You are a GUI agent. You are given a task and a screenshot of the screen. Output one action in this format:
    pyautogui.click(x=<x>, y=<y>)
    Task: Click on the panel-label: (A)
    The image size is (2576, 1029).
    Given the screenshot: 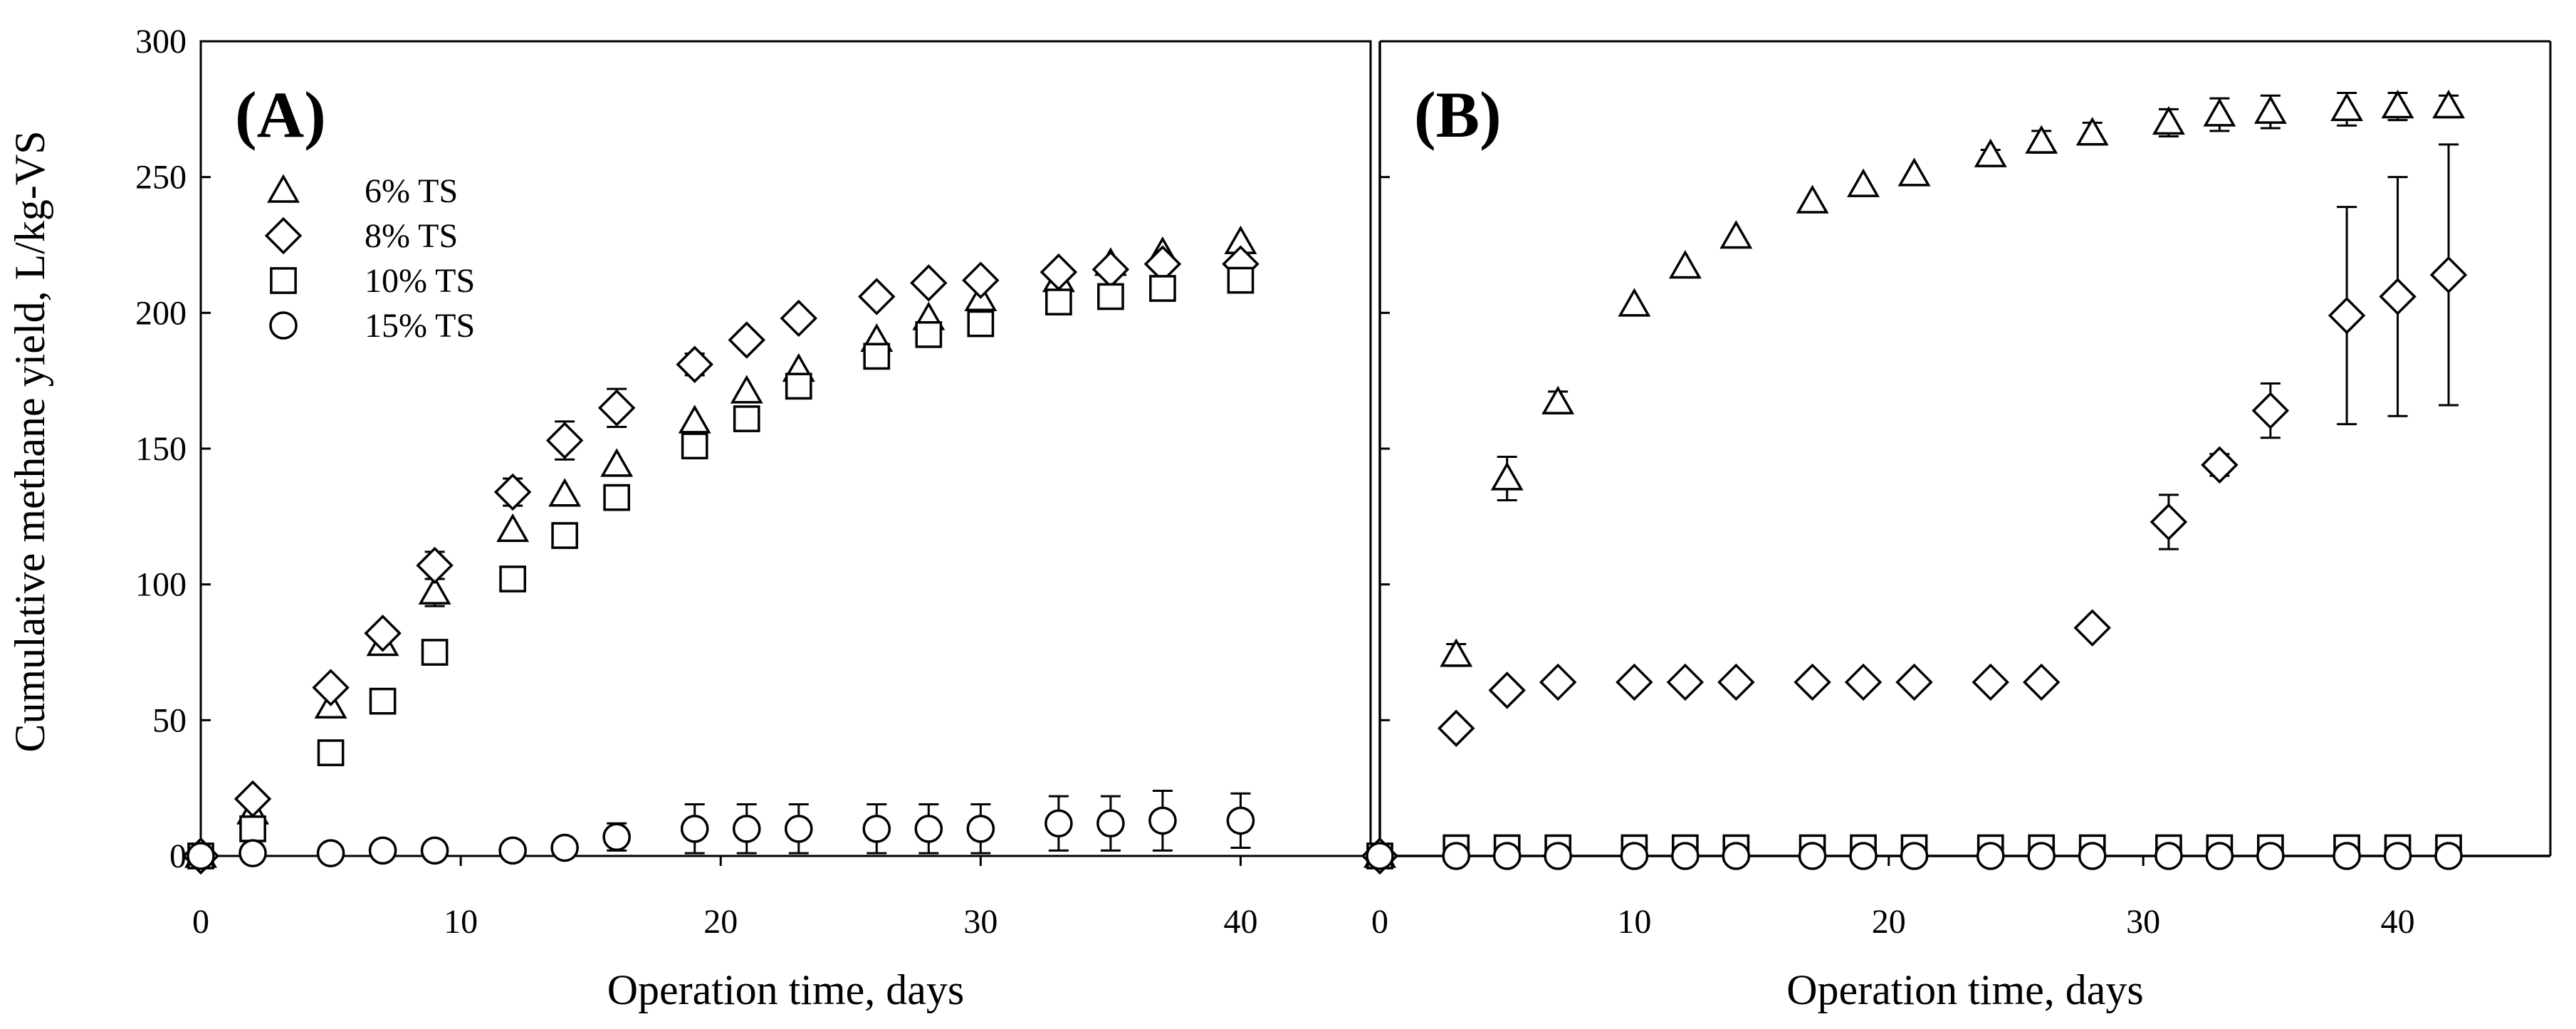 What is the action you would take?
    pyautogui.click(x=280, y=114)
    